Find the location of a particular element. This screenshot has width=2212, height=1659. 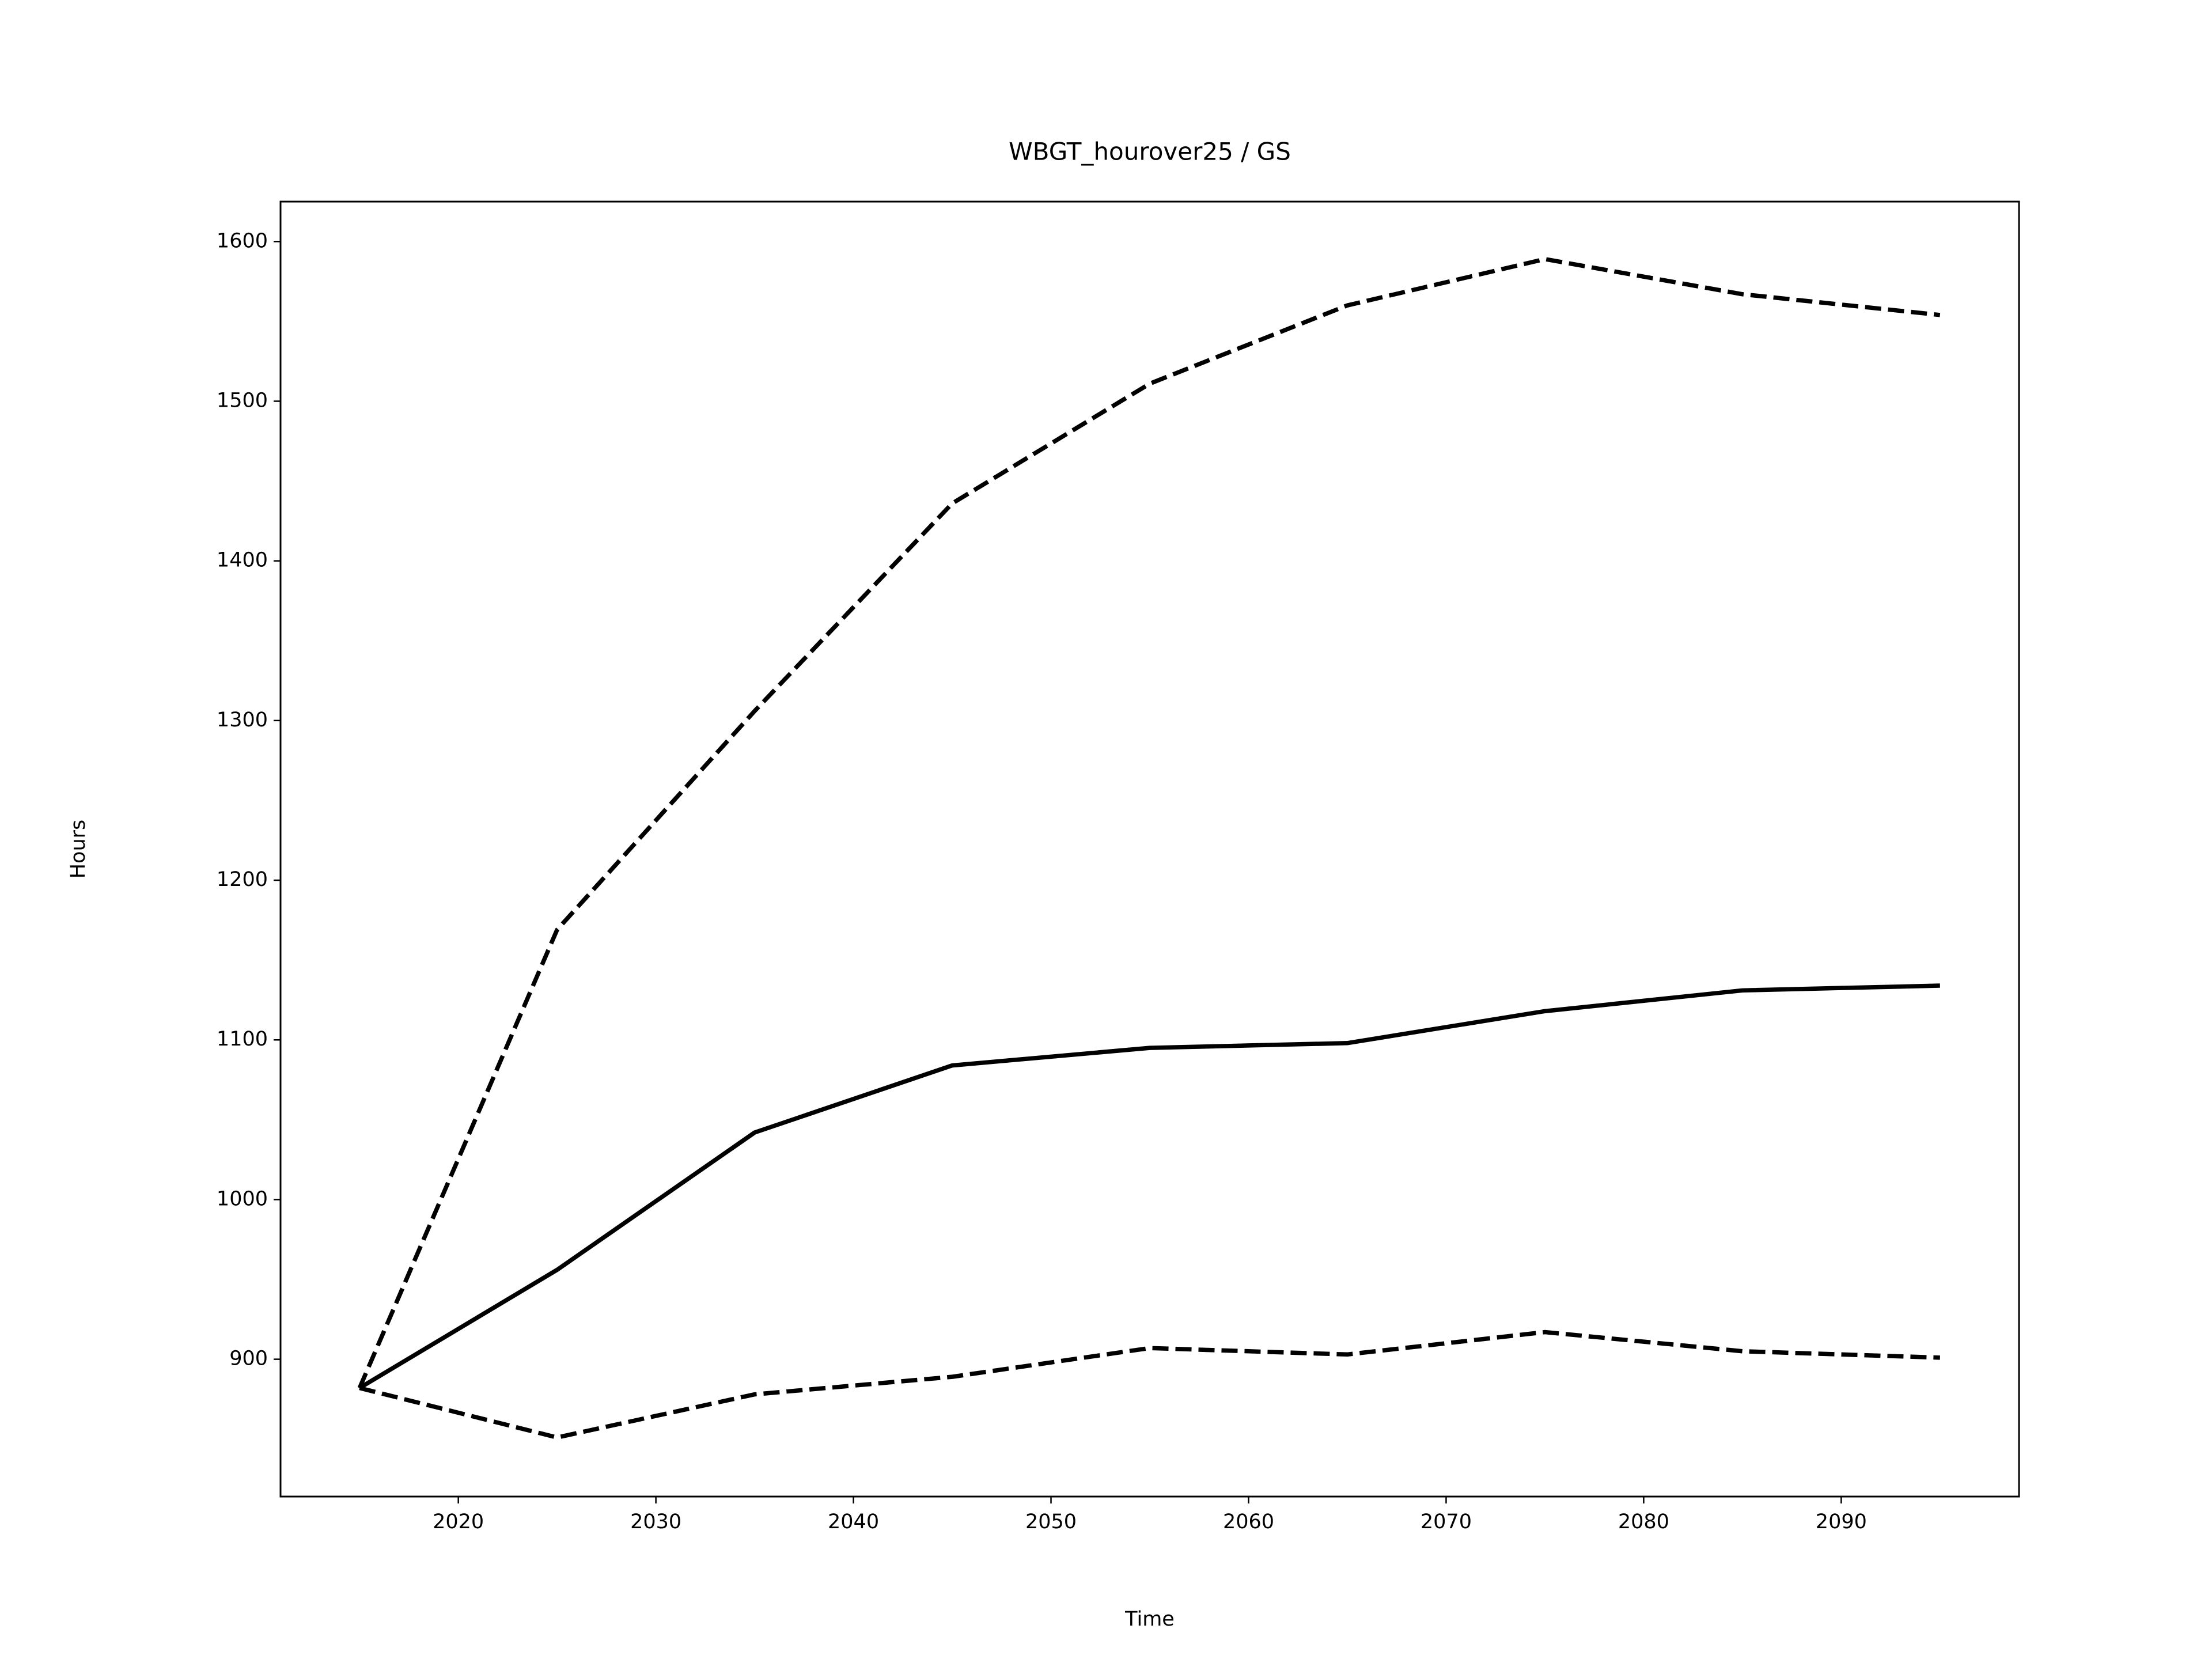

x-tick-label: 2090 is located at coordinates (1841, 1521).